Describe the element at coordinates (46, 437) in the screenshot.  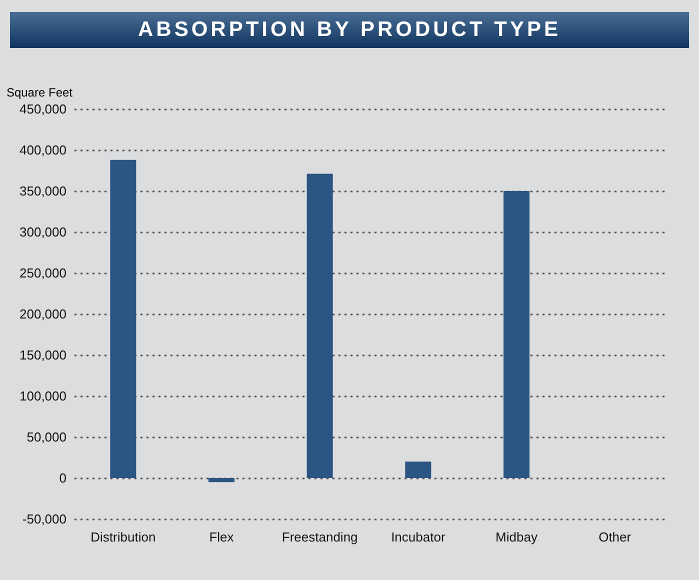
I see `y-tick-label: 50,000` at that location.